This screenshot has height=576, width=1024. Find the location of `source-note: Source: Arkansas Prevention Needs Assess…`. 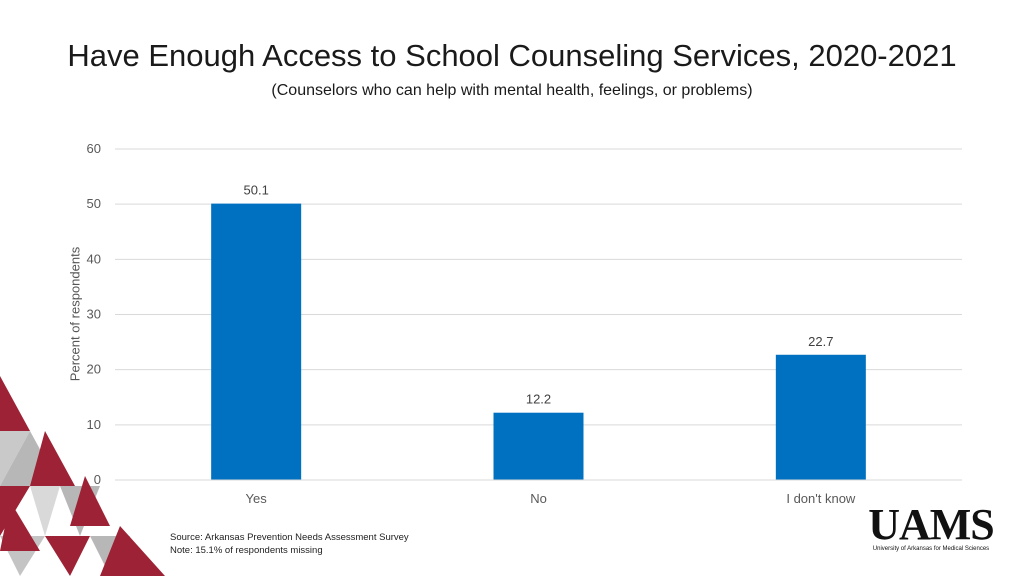

source-note: Source: Arkansas Prevention Needs Assess… is located at coordinates (289, 537).